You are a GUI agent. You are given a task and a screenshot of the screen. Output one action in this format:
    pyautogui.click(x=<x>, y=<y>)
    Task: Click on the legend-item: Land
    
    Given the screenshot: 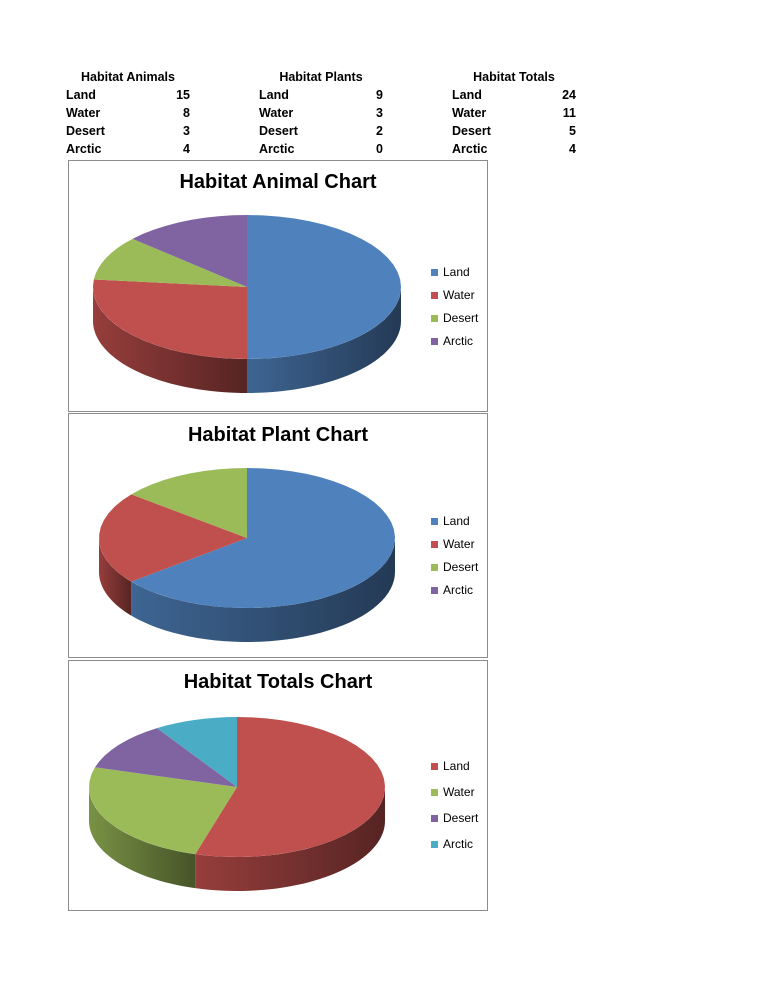 What is the action you would take?
    pyautogui.click(x=454, y=771)
    